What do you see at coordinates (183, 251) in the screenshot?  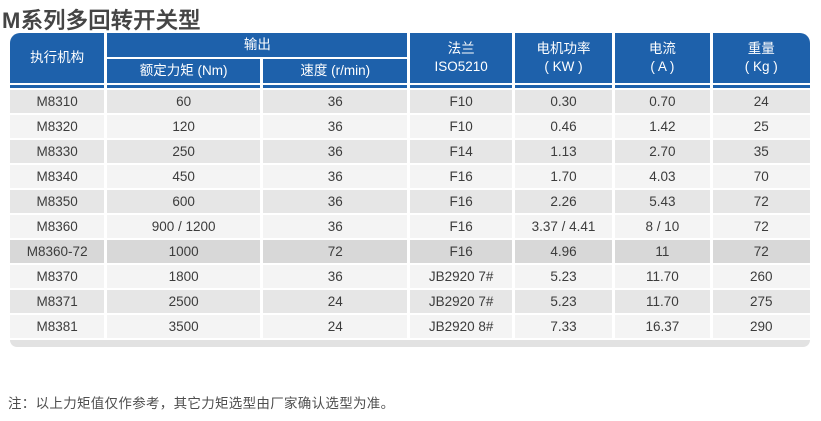 I see `cell-torque: 1000` at bounding box center [183, 251].